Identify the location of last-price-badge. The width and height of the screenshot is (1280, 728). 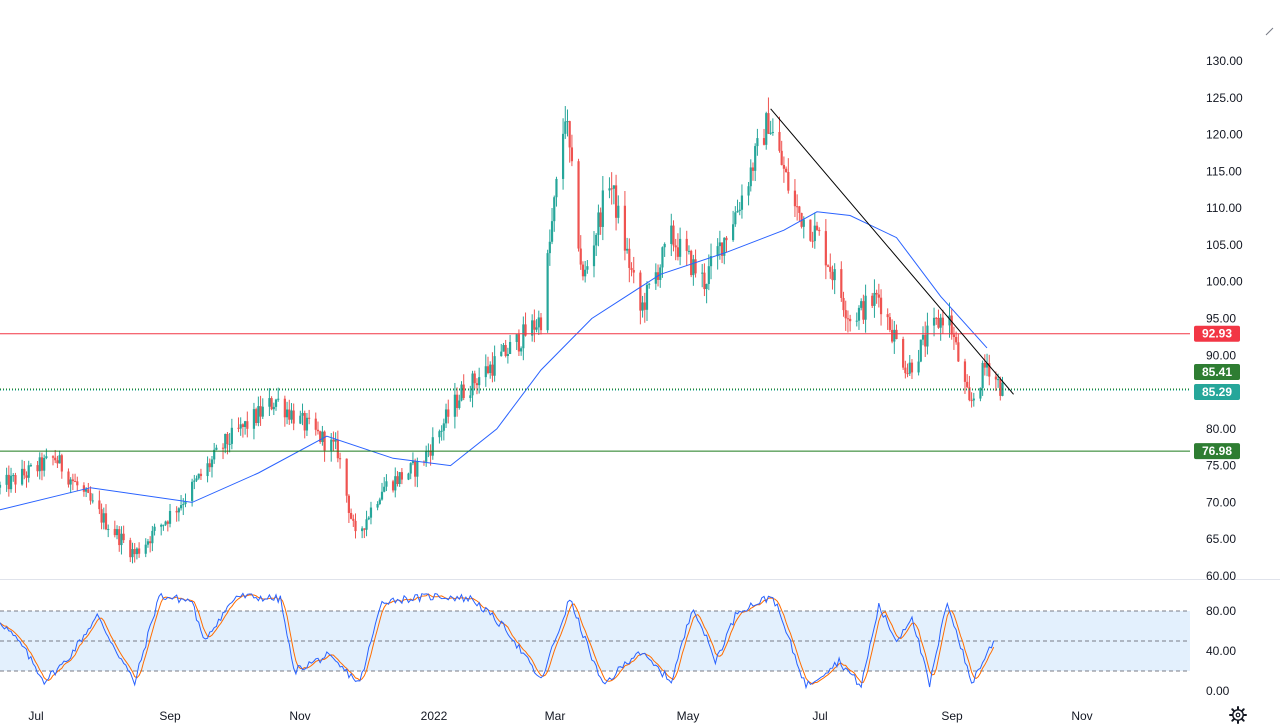
(1217, 391).